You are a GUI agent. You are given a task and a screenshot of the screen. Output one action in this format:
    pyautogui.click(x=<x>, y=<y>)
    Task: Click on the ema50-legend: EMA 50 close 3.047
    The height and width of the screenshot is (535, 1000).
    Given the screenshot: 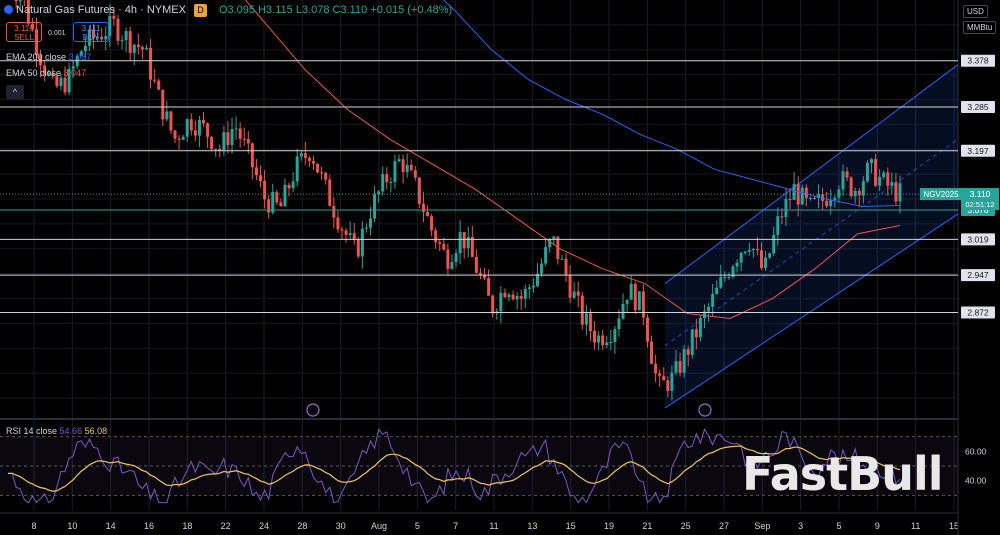 What is the action you would take?
    pyautogui.click(x=46, y=73)
    